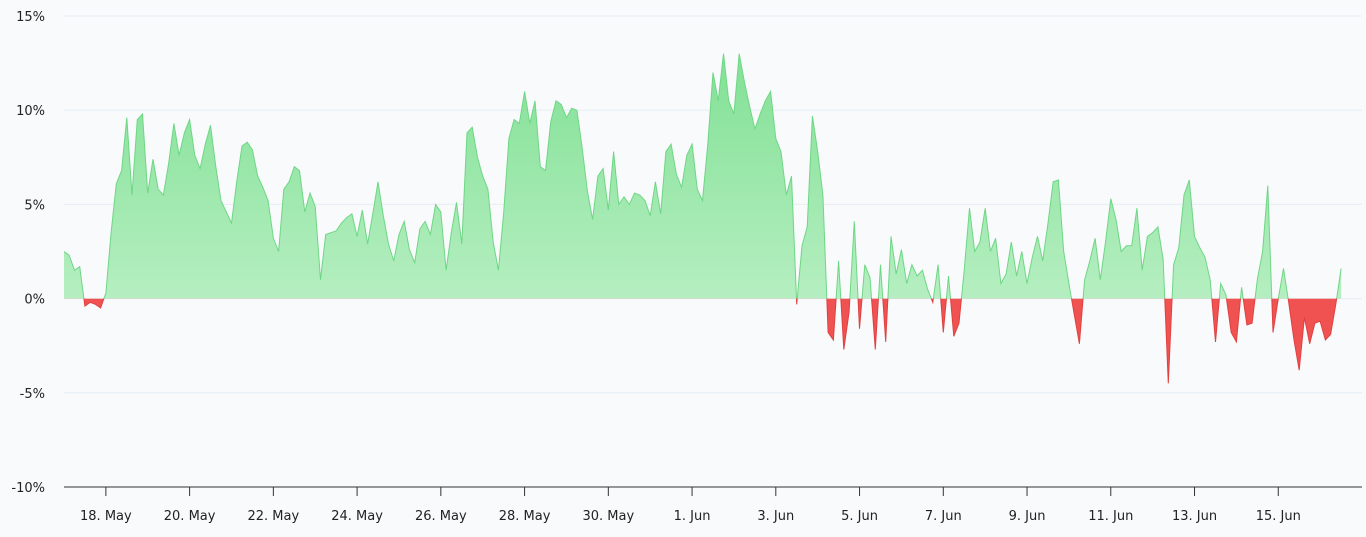 This screenshot has height=537, width=1366. I want to click on x-tick-label: 22. May, so click(274, 516).